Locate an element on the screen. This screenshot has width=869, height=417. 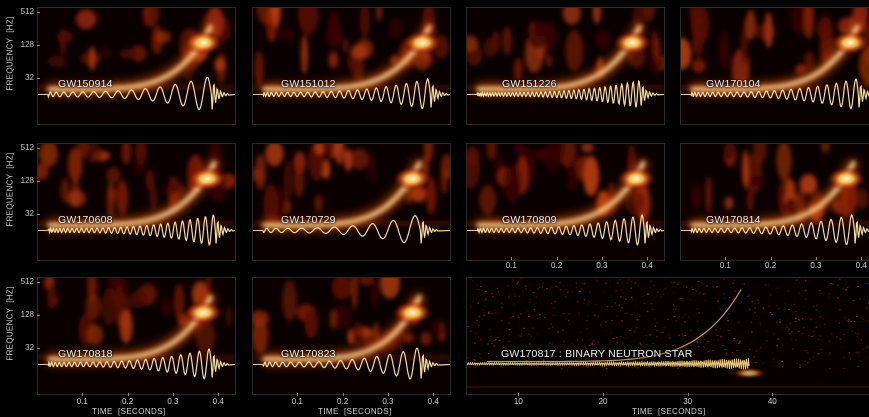
event-label: GW170608 is located at coordinates (85, 220).